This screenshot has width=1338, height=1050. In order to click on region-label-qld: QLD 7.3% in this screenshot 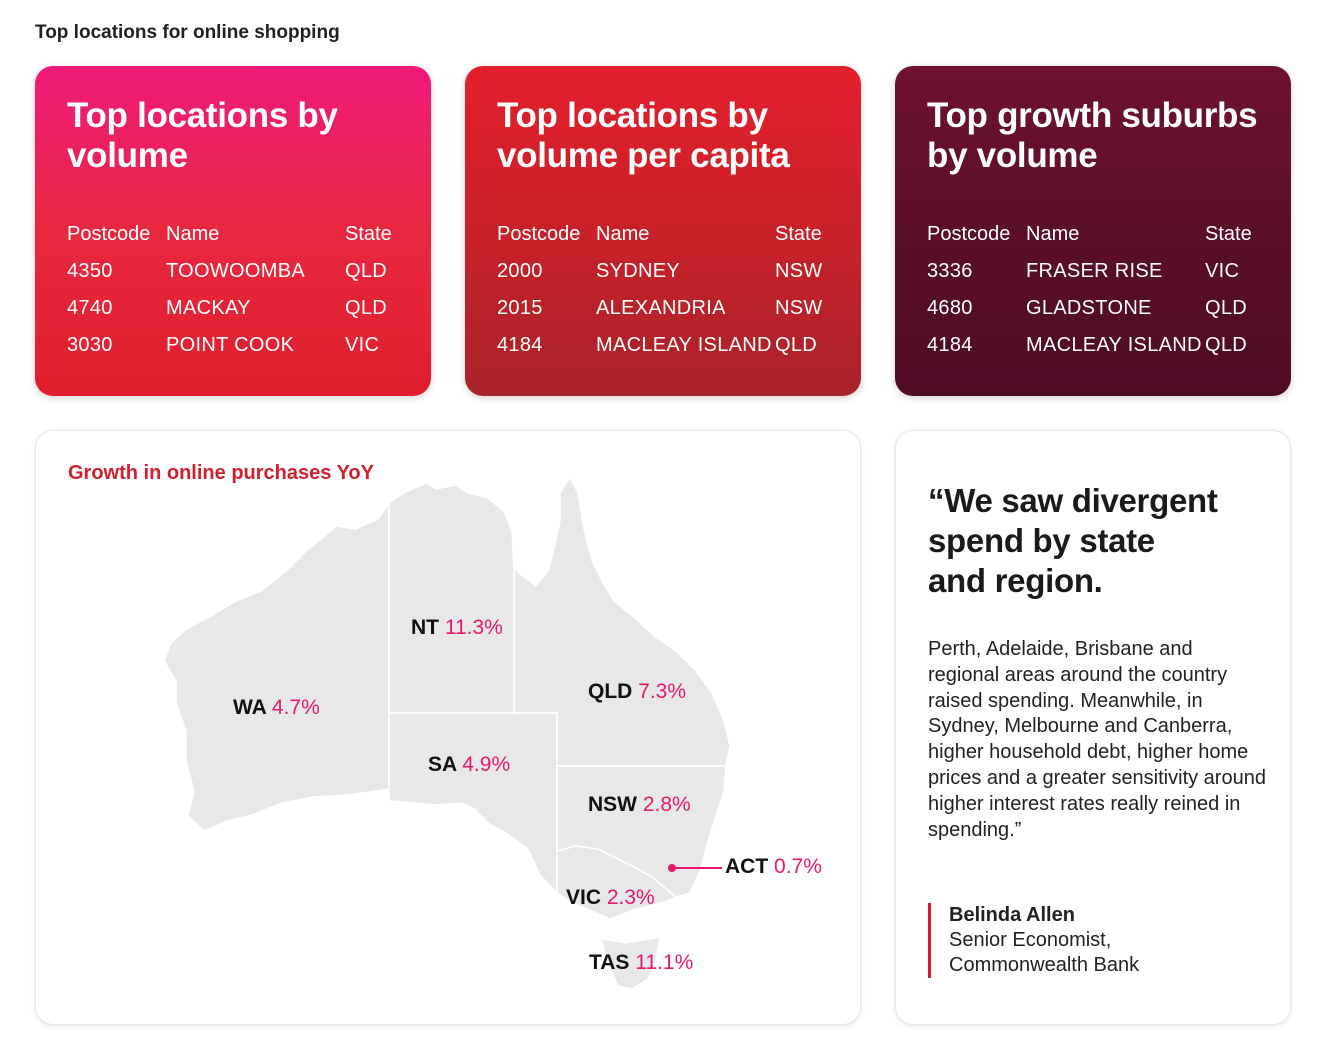, I will do `click(637, 692)`.